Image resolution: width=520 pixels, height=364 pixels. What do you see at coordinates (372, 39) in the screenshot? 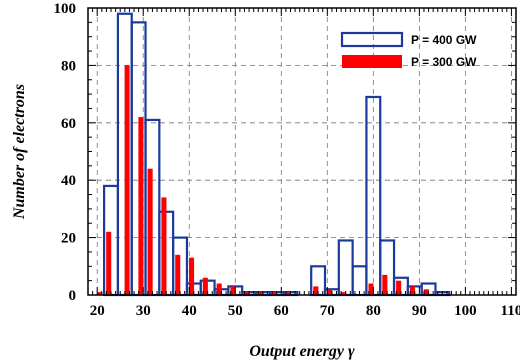
I see `legend-swatch-400gw` at bounding box center [372, 39].